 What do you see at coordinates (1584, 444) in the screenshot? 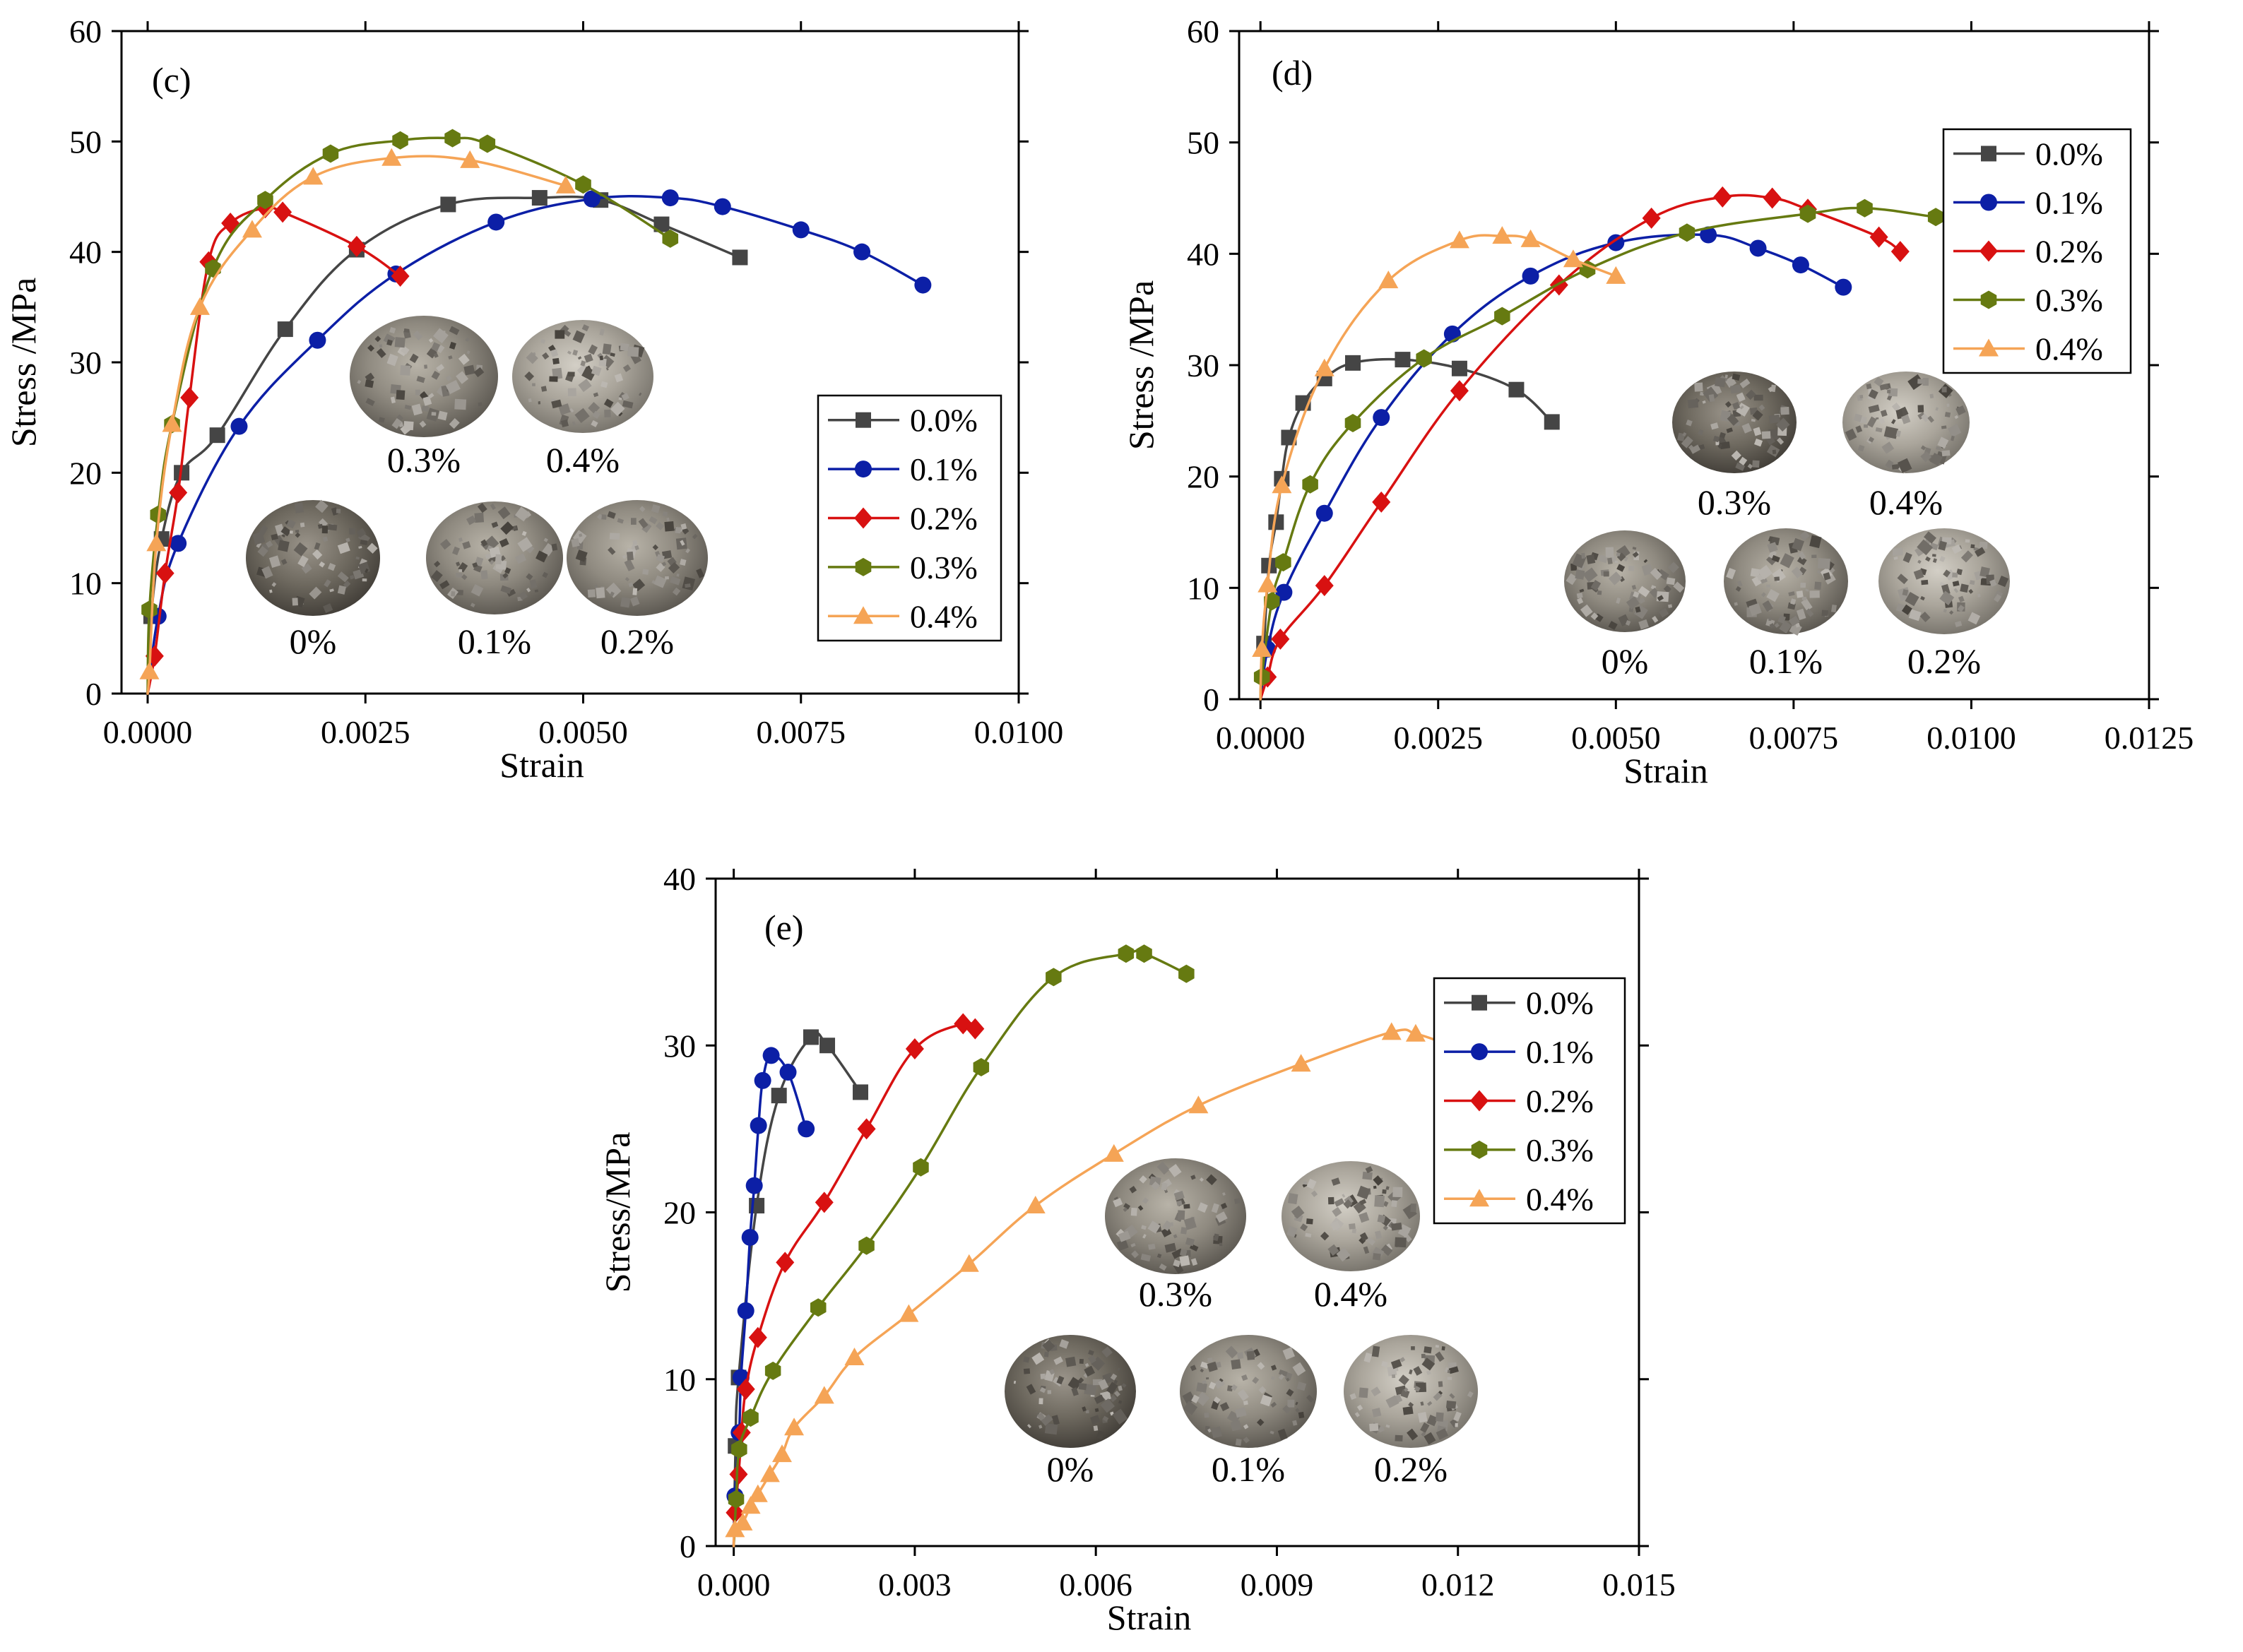
I see `series-0.2%` at bounding box center [1584, 444].